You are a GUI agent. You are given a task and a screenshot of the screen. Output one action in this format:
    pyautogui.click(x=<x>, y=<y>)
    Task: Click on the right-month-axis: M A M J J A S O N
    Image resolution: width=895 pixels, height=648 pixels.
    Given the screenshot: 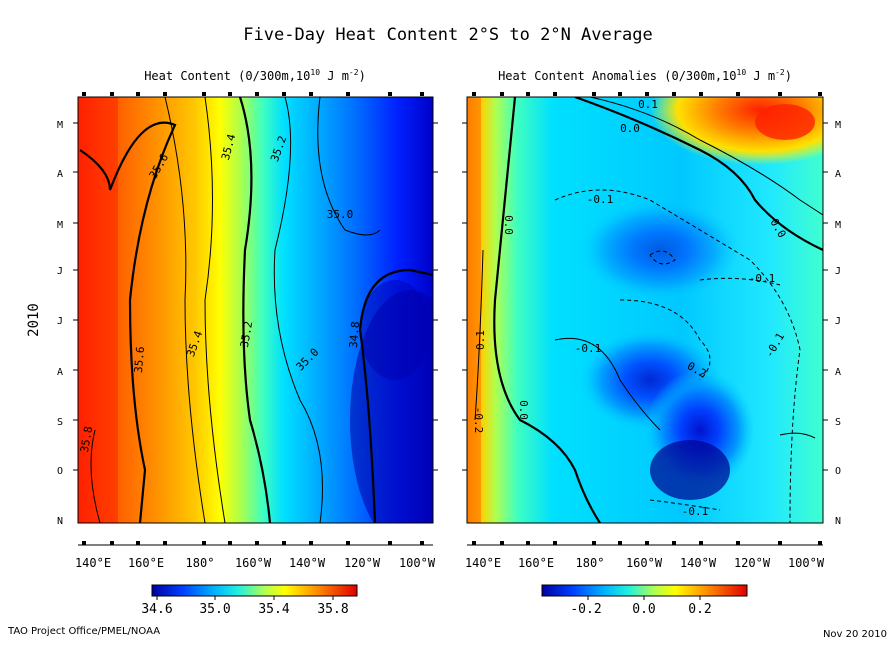 What is the action you would take?
    pyautogui.click(x=838, y=323)
    